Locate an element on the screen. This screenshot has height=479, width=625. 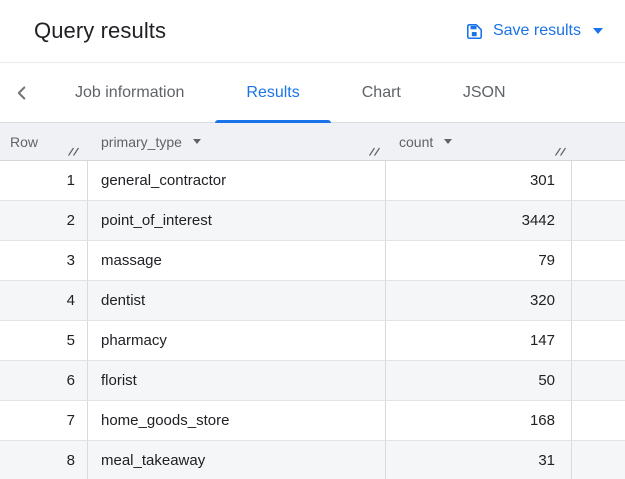
tab-chart: Chart is located at coordinates (381, 92).